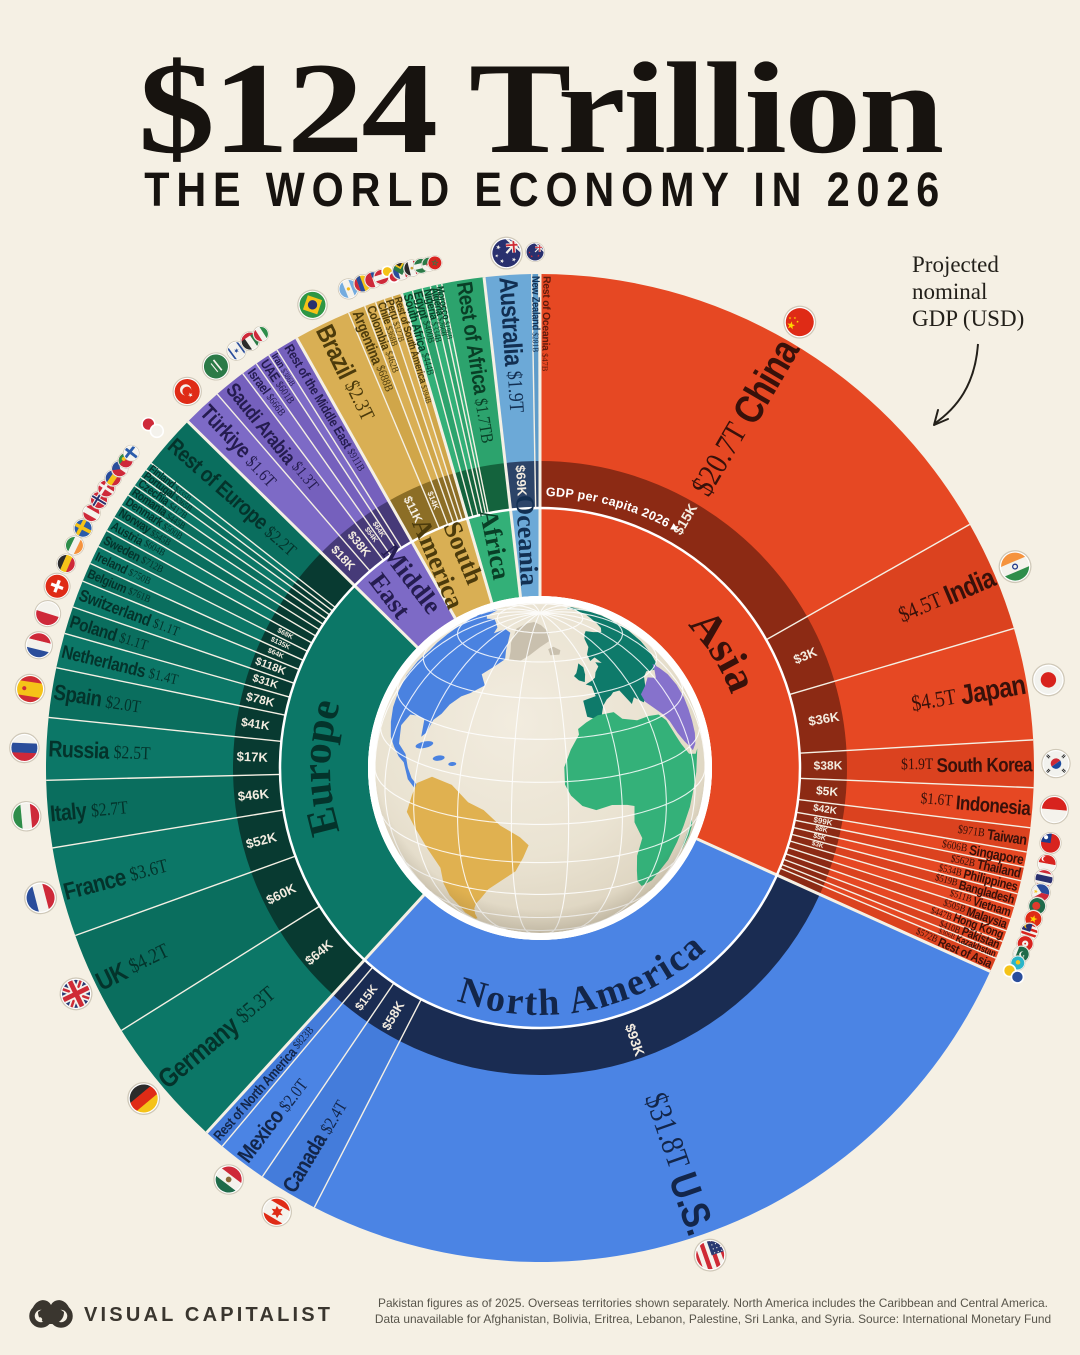 The image size is (1080, 1355). I want to click on svg-text: Oceania, so click(527, 540).